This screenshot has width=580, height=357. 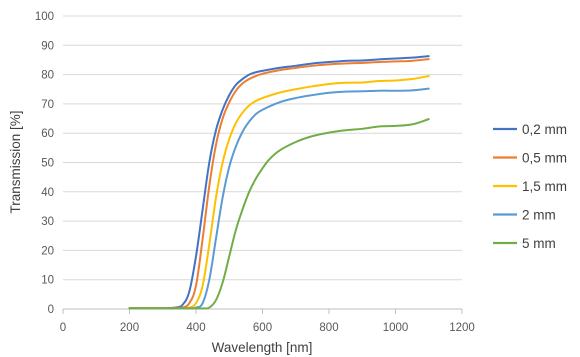 I want to click on x-tick-label: 600, so click(x=262, y=328).